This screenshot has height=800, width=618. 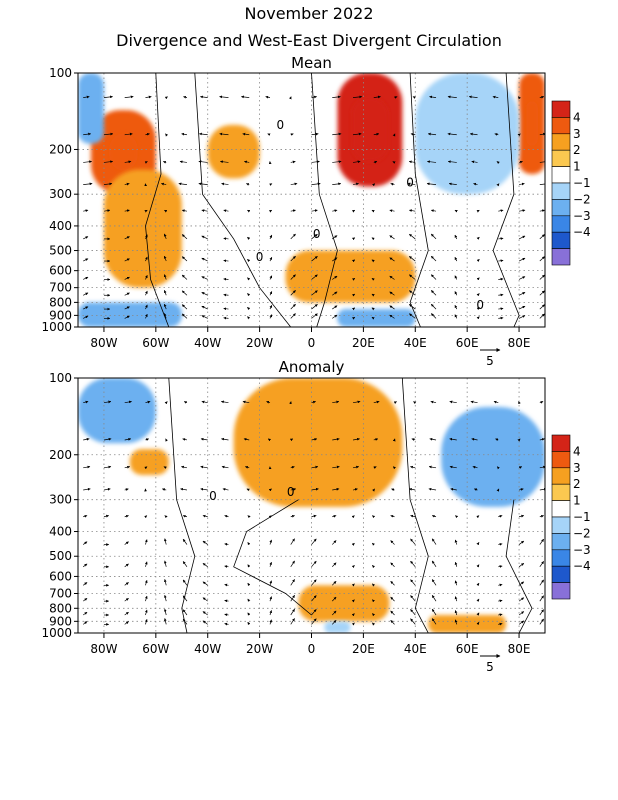 I want to click on x-tick-label: 80W, so click(x=103, y=649).